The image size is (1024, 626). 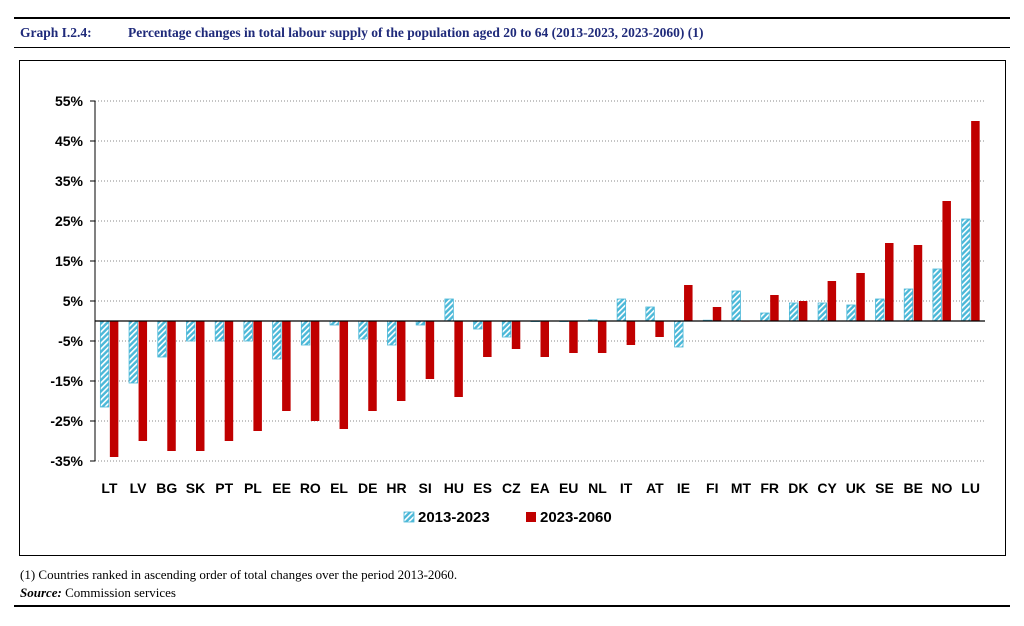 I want to click on x-tick-label: SK, so click(x=195, y=488).